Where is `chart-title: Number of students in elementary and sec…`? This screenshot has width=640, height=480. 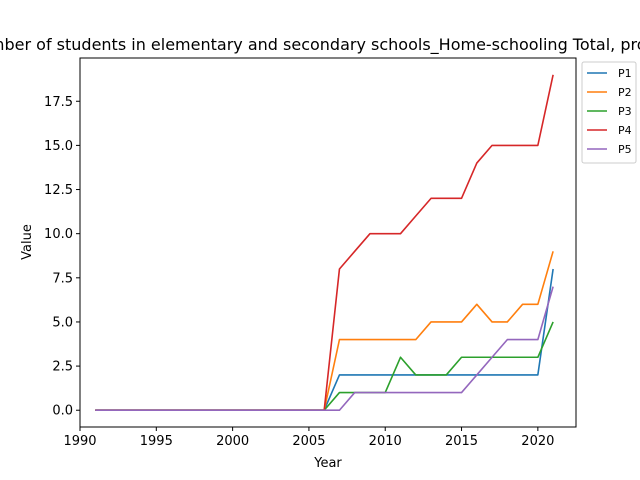 chart-title: Number of students in elementary and sec… is located at coordinates (320, 45).